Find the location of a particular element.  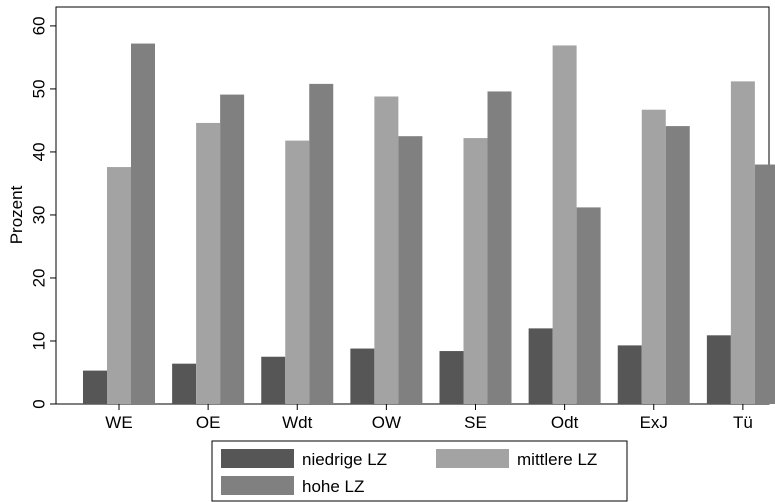

x-tick-label: OW is located at coordinates (386, 422).